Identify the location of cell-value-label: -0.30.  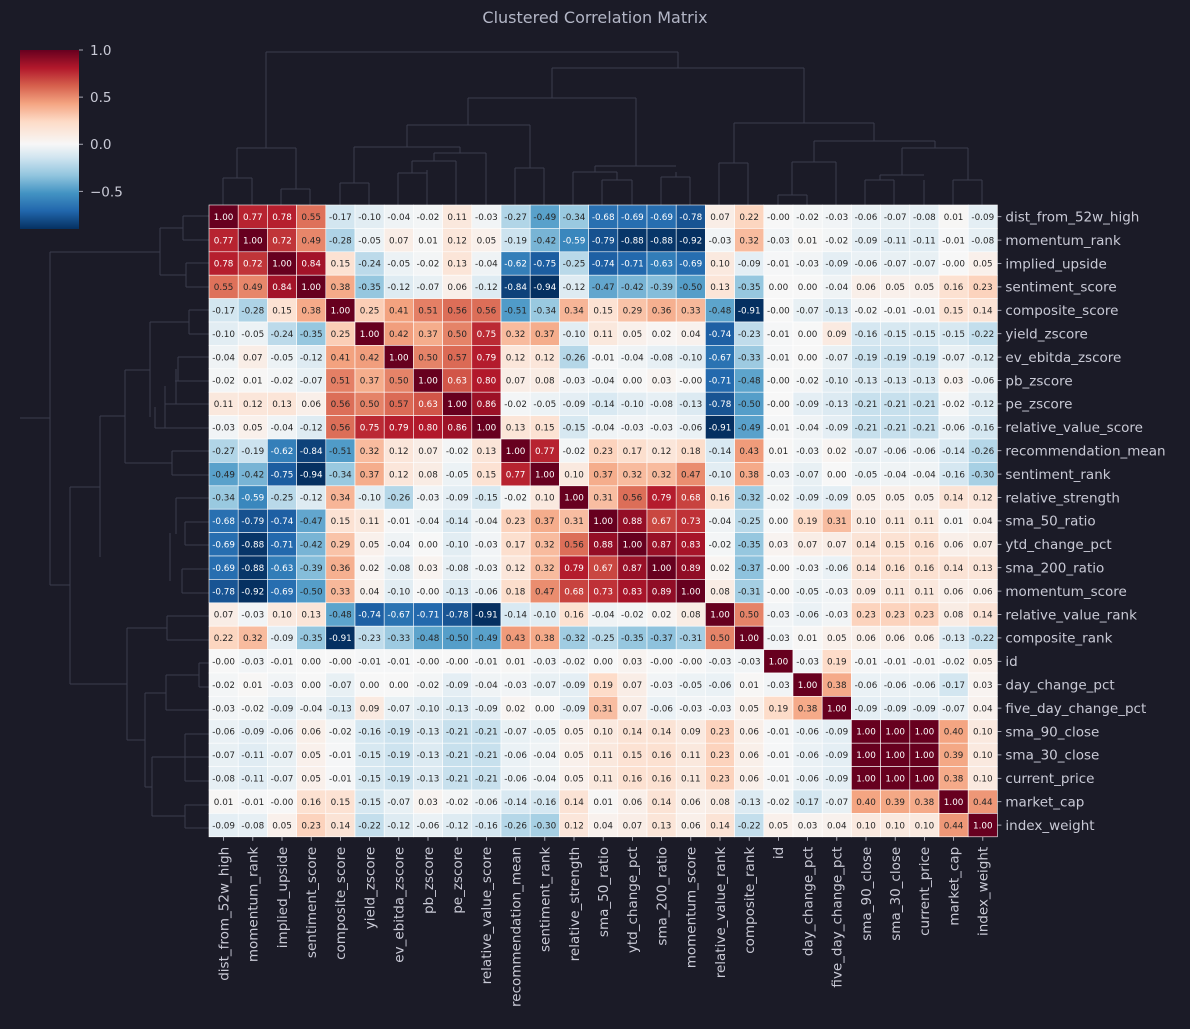
(544, 826).